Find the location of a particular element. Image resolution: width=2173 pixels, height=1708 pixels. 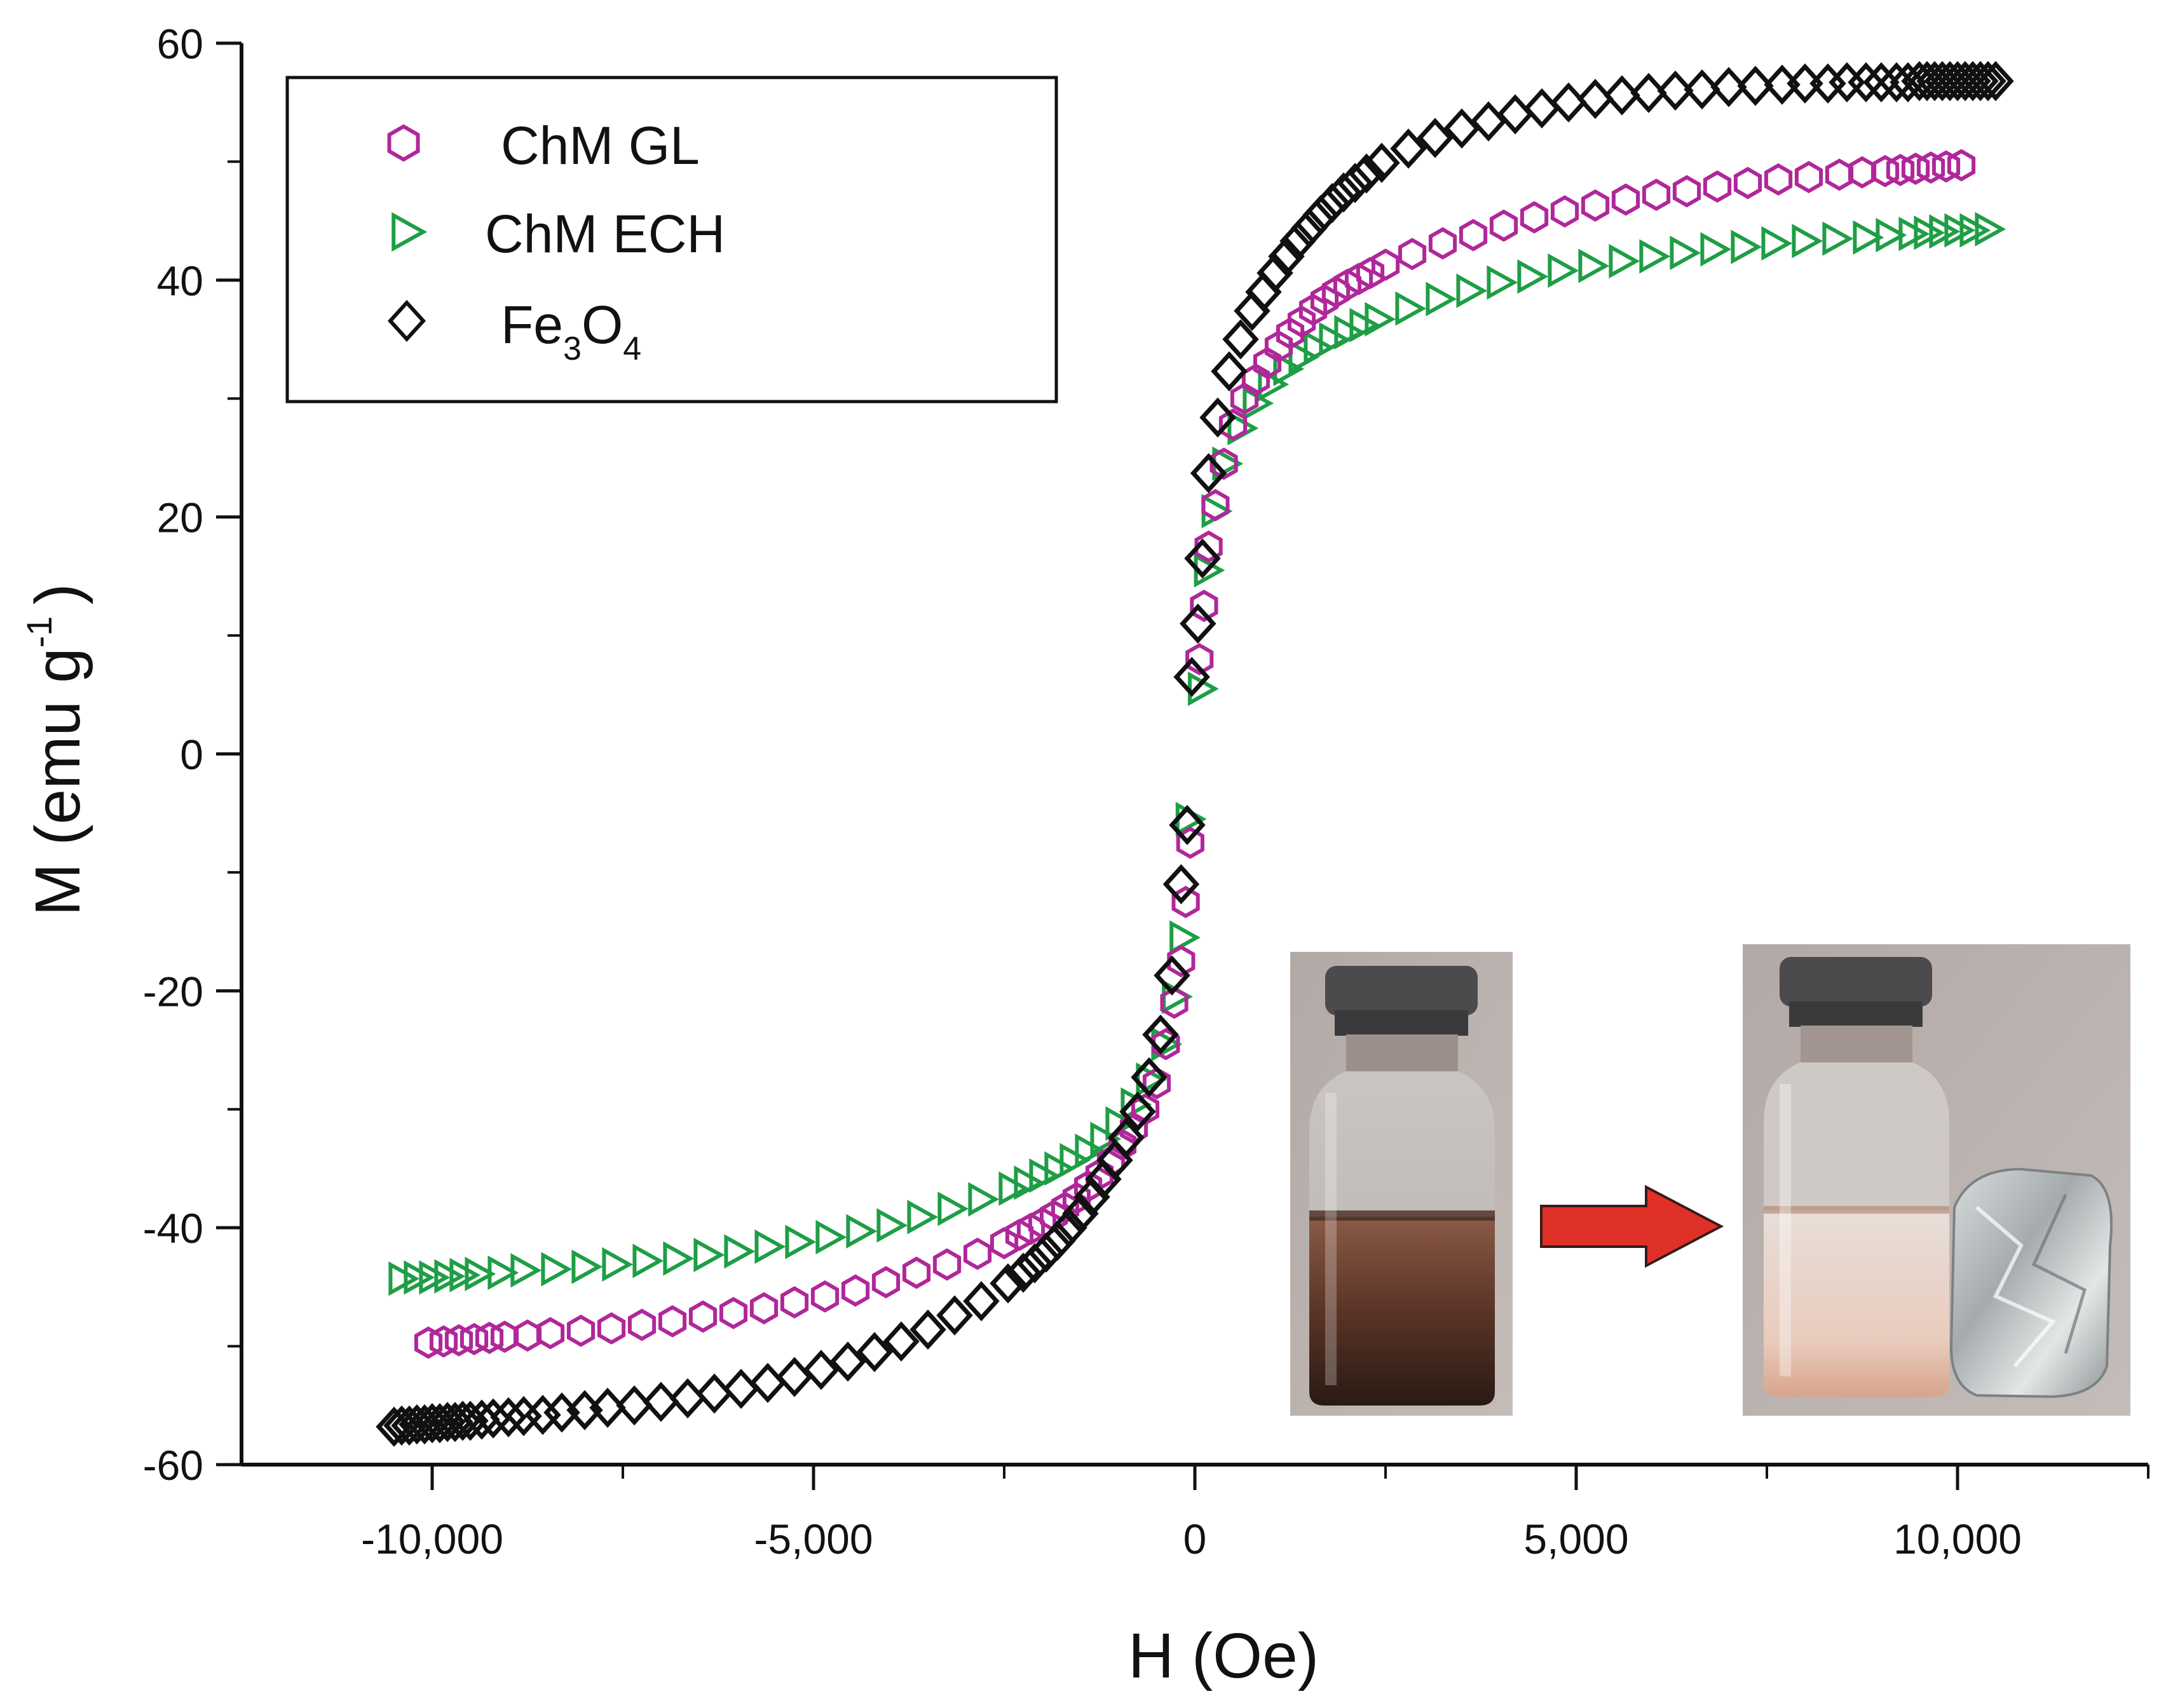

y-tick-label: 60 is located at coordinates (180, 43).